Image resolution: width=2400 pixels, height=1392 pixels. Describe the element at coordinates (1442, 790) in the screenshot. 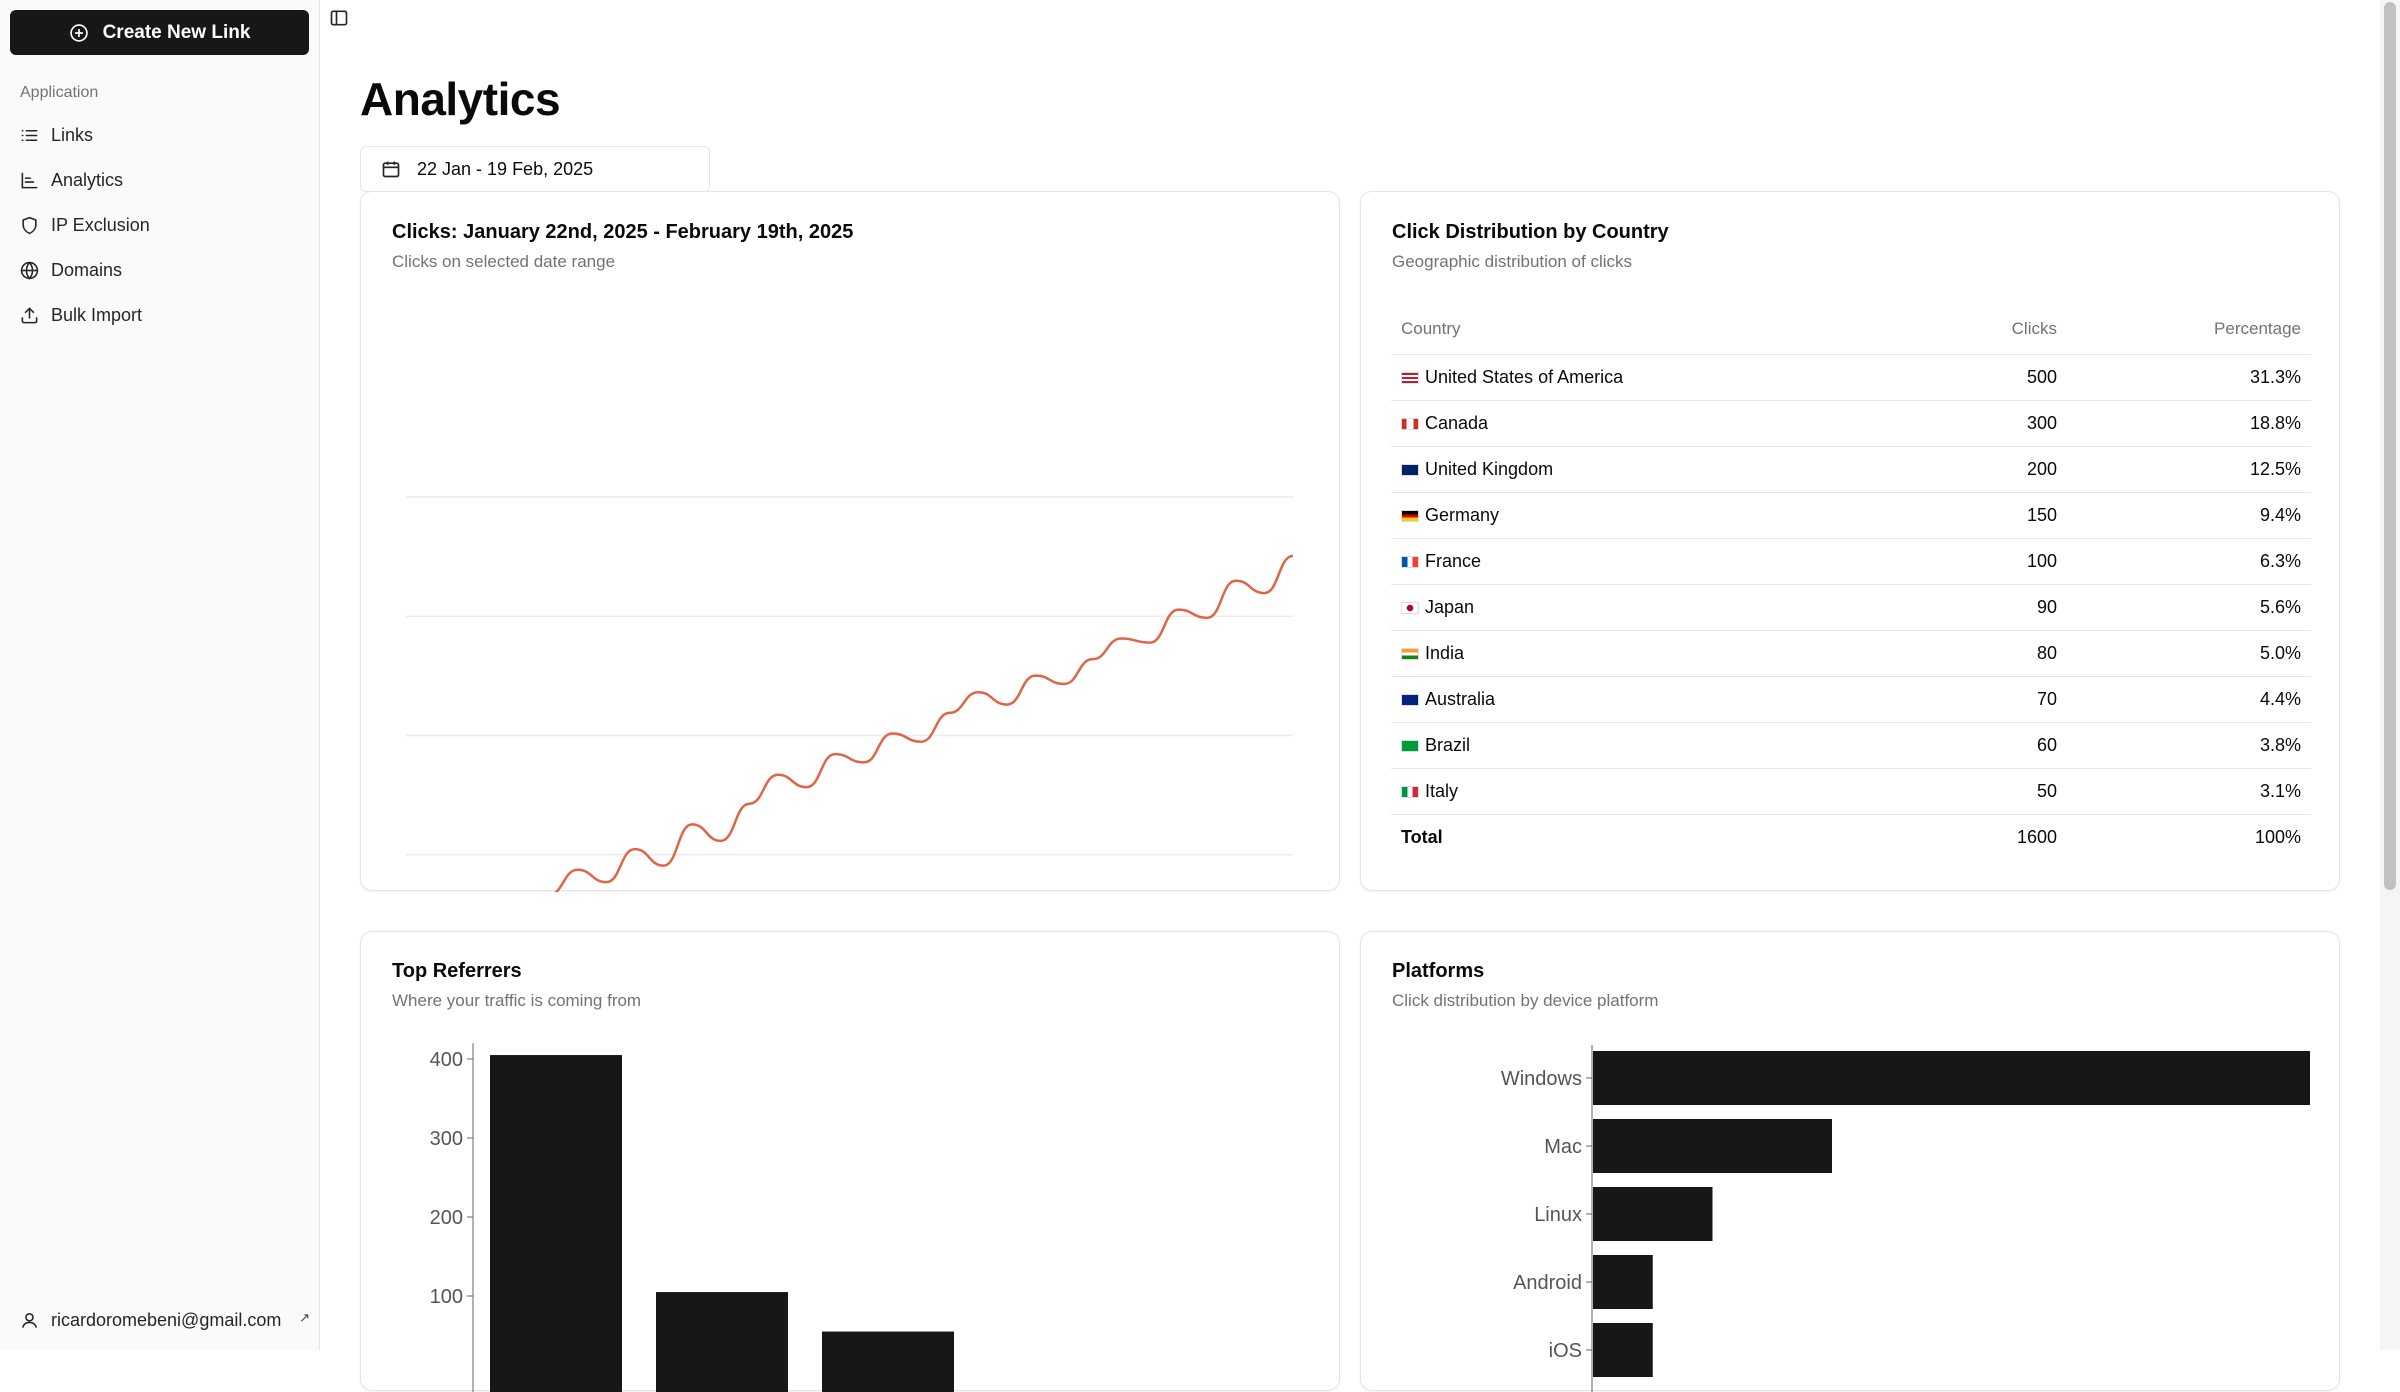

I see `country-name: Italy` at that location.